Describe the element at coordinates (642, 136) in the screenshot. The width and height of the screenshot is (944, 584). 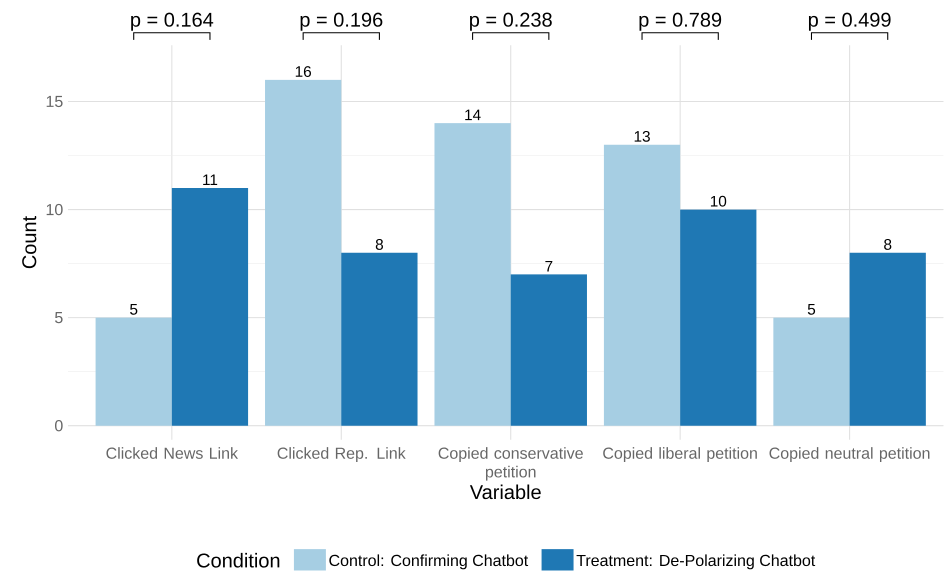
I see `data-label: 13` at that location.